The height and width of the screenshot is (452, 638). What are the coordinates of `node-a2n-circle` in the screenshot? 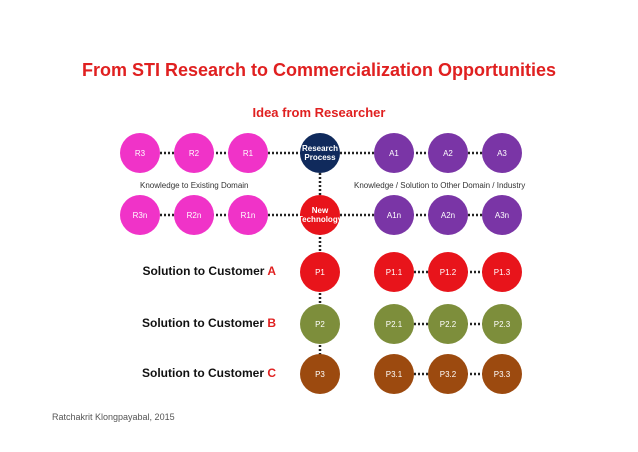 It's located at (448, 215).